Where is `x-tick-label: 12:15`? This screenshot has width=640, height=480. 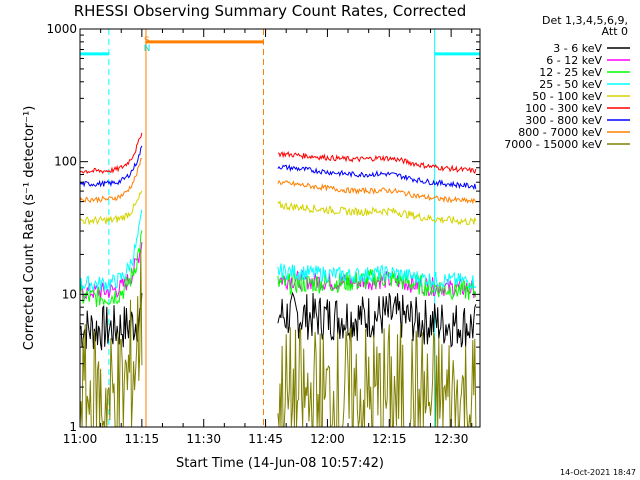
x-tick-label: 12:15 is located at coordinates (389, 439).